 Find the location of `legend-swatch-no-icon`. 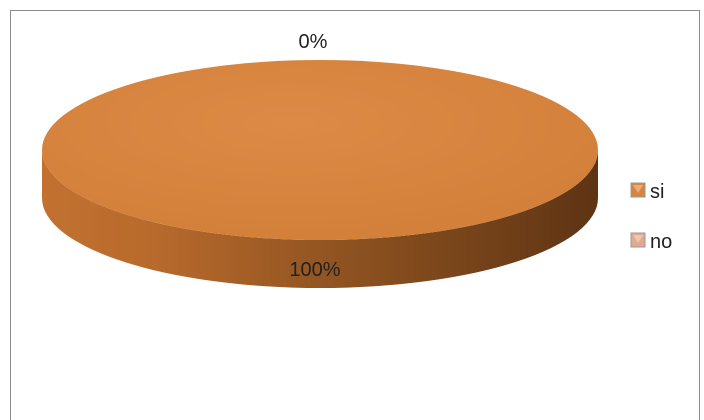

legend-swatch-no-icon is located at coordinates (638, 239).